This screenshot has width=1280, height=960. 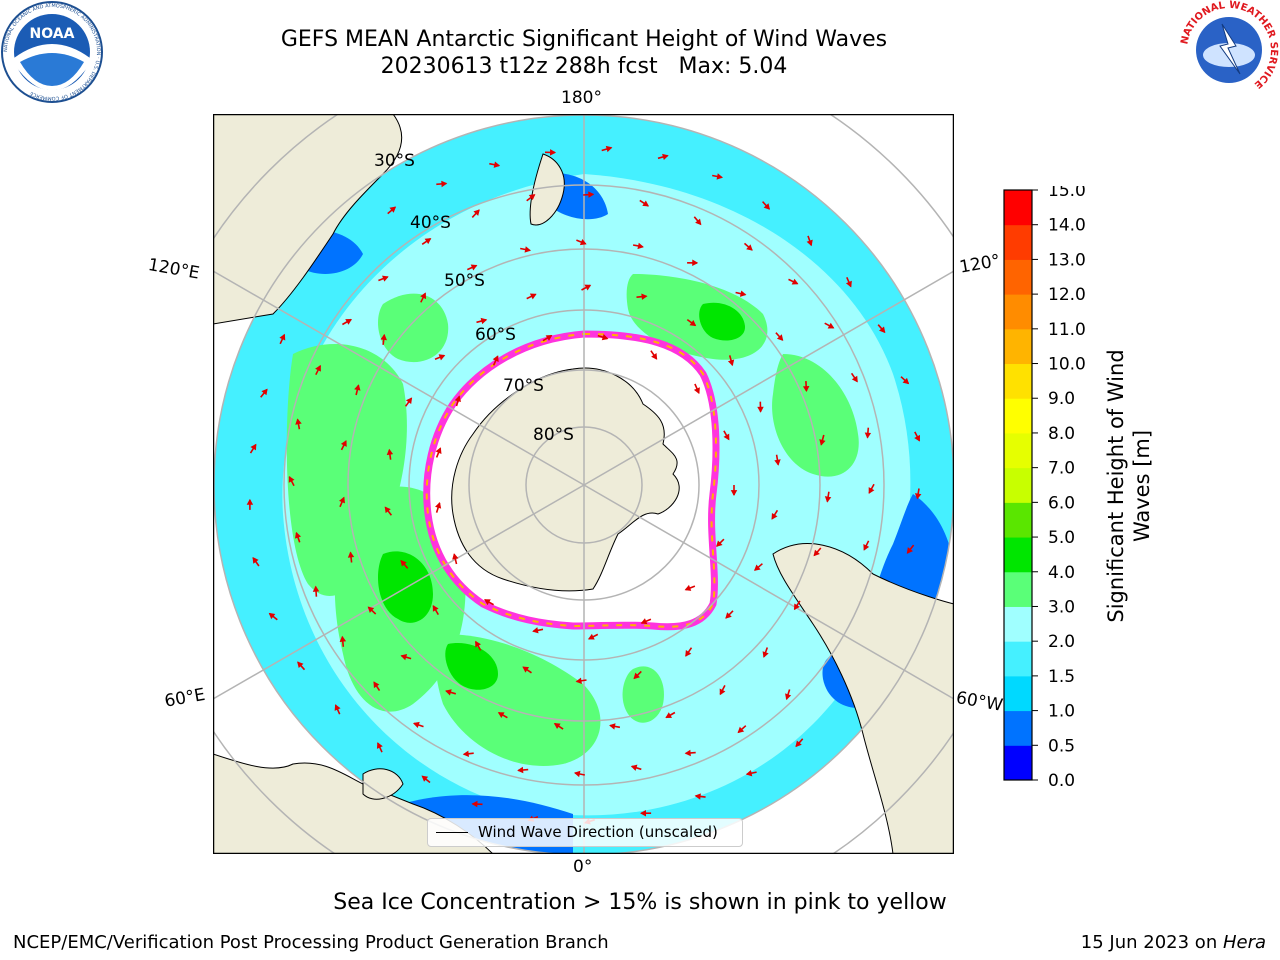 What do you see at coordinates (52, 34) in the screenshot?
I see `noaa-logo-text: NOAA` at bounding box center [52, 34].